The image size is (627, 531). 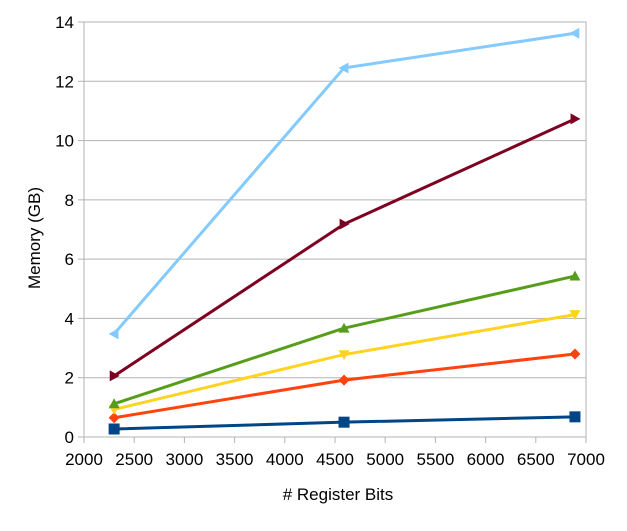 I want to click on y-tick-label: 0, so click(x=69, y=437).